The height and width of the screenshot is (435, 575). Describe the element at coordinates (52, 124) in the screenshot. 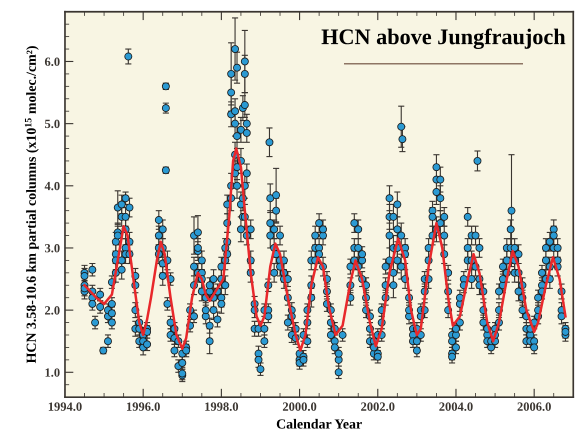

I see `y-tick-label: 5.0` at that location.